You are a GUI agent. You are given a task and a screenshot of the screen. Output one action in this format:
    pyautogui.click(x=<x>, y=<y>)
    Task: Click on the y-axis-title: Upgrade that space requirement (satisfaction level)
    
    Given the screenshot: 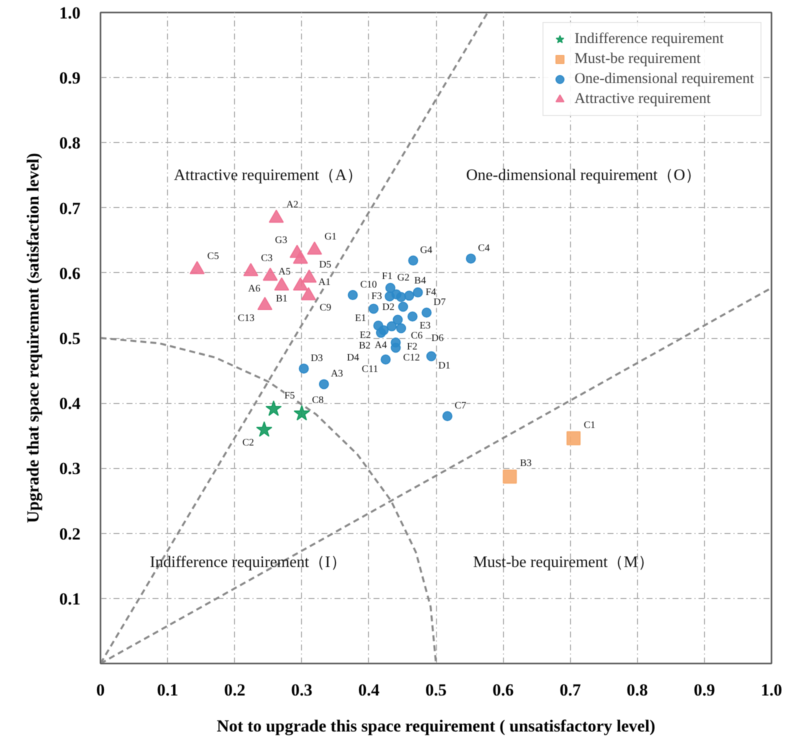 What is the action you would take?
    pyautogui.click(x=32, y=338)
    